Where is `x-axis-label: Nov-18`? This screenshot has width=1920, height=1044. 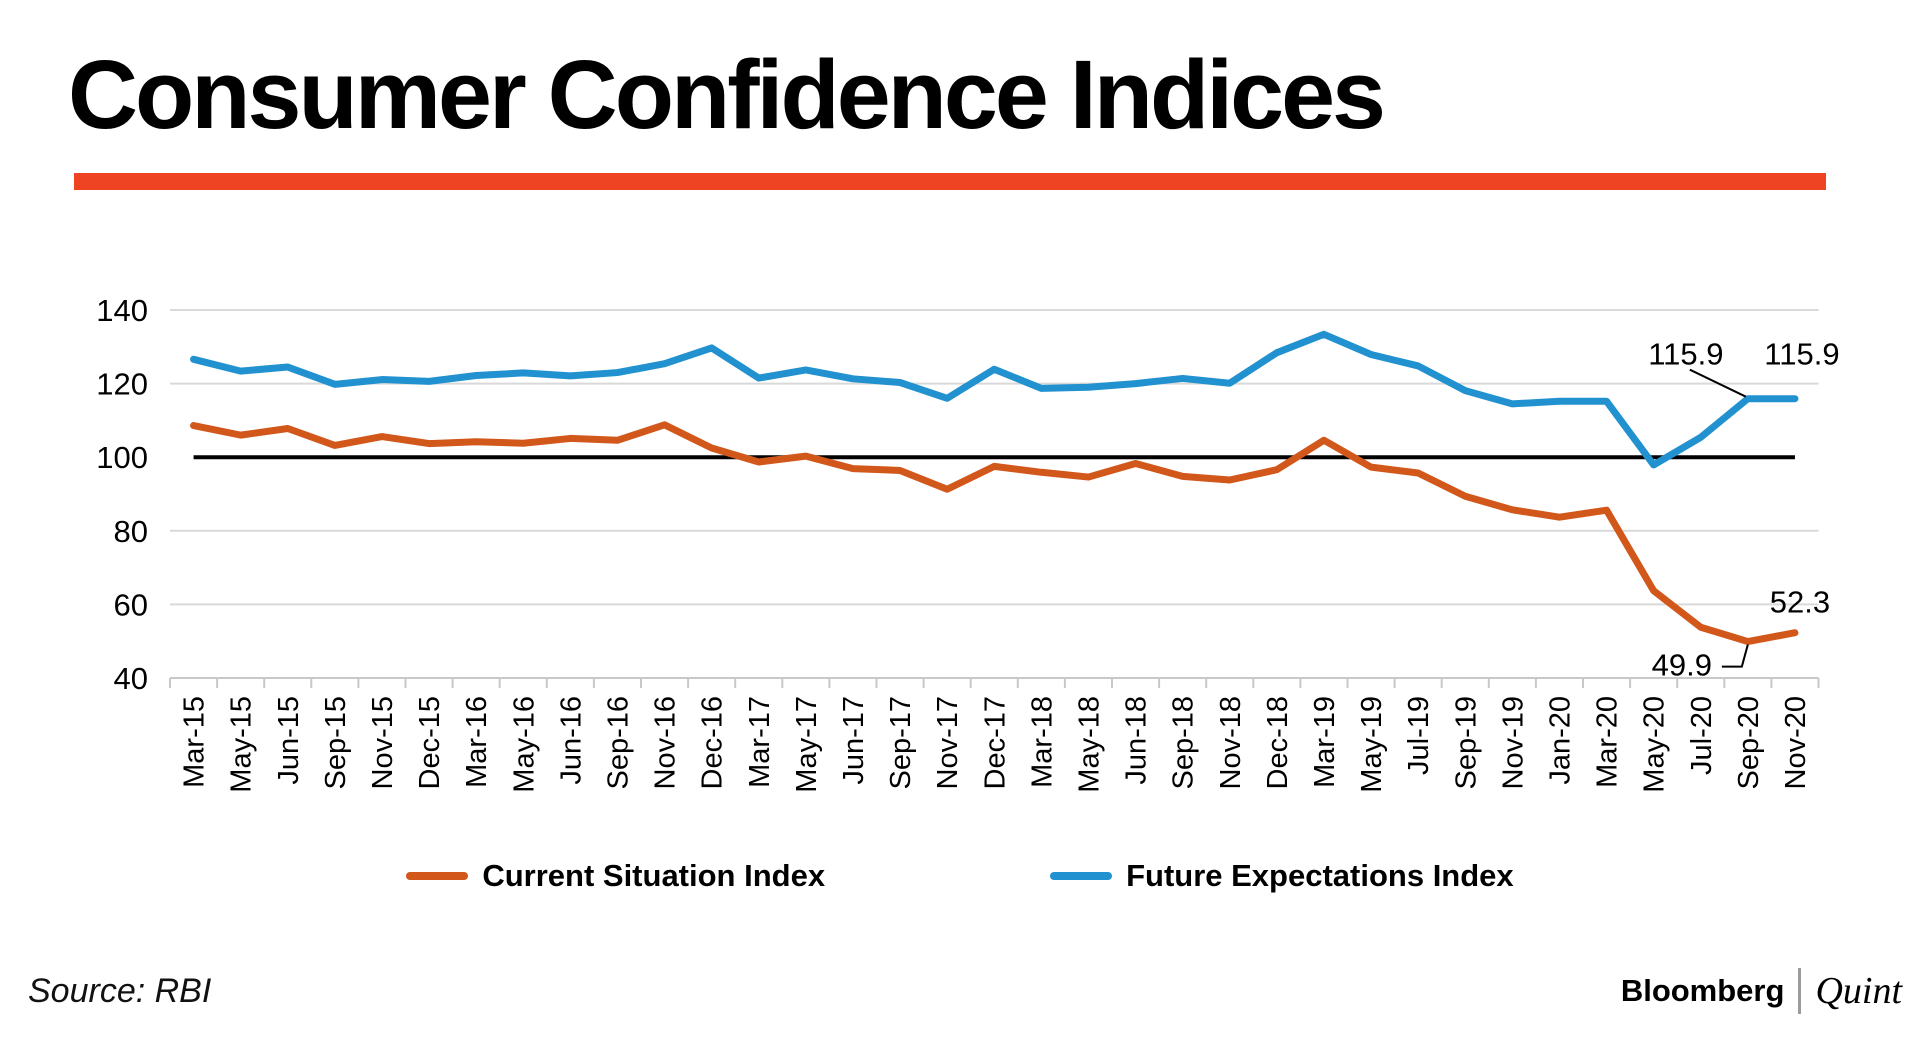
x-axis-label: Nov-18 is located at coordinates (1231, 743).